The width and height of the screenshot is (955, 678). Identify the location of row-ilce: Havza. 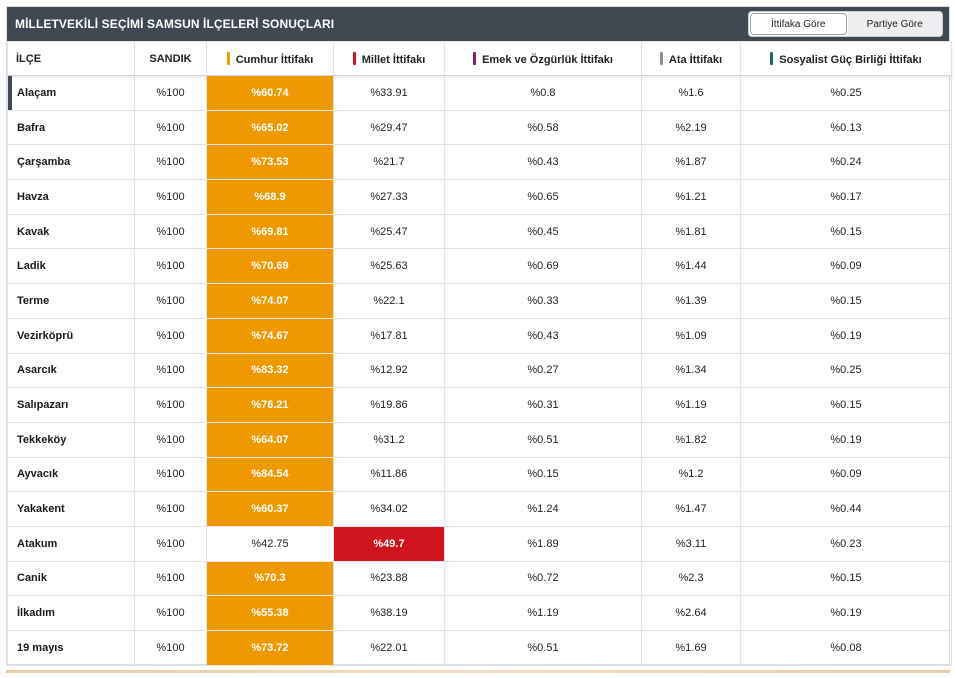
(71, 197).